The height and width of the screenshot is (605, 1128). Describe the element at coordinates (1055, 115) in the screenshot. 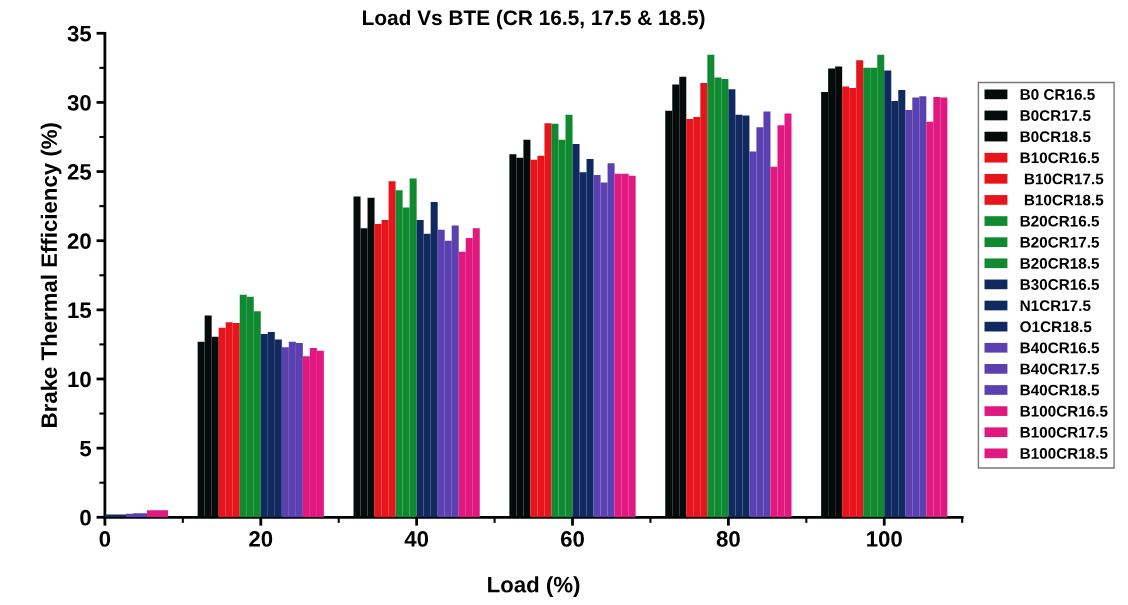

I see `legend-label: B0CR17.5` at that location.